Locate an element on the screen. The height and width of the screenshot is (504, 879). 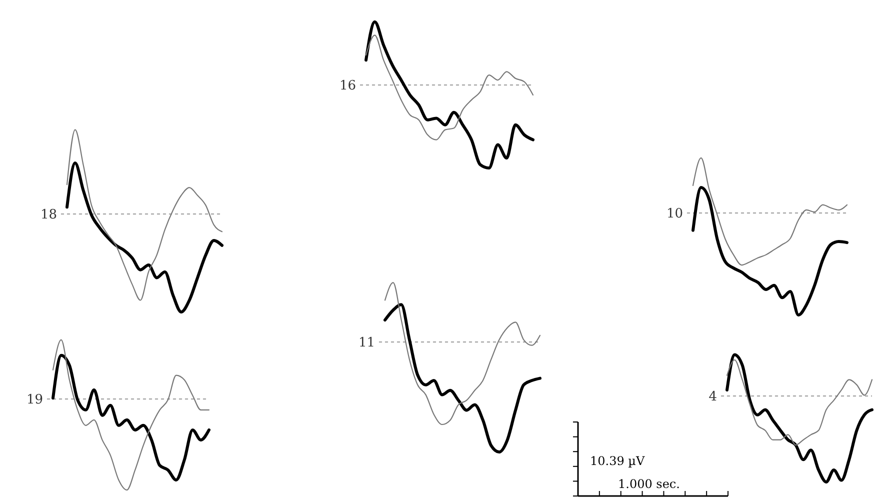
text: 19 is located at coordinates (34, 400).